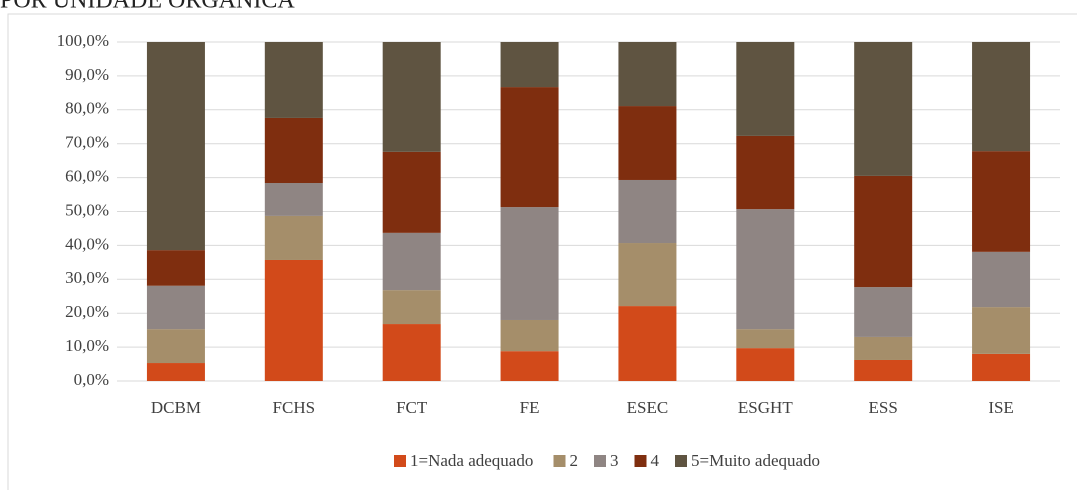  What do you see at coordinates (574, 460) in the screenshot?
I see `legend-label: 2` at bounding box center [574, 460].